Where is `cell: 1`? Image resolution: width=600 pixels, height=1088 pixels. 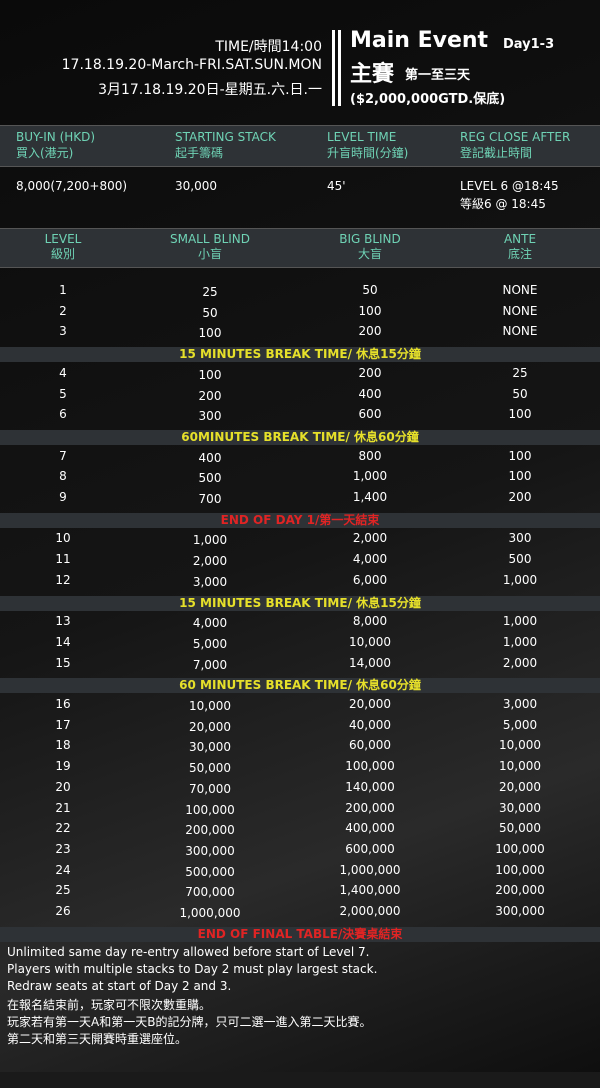 cell: 1 is located at coordinates (63, 290).